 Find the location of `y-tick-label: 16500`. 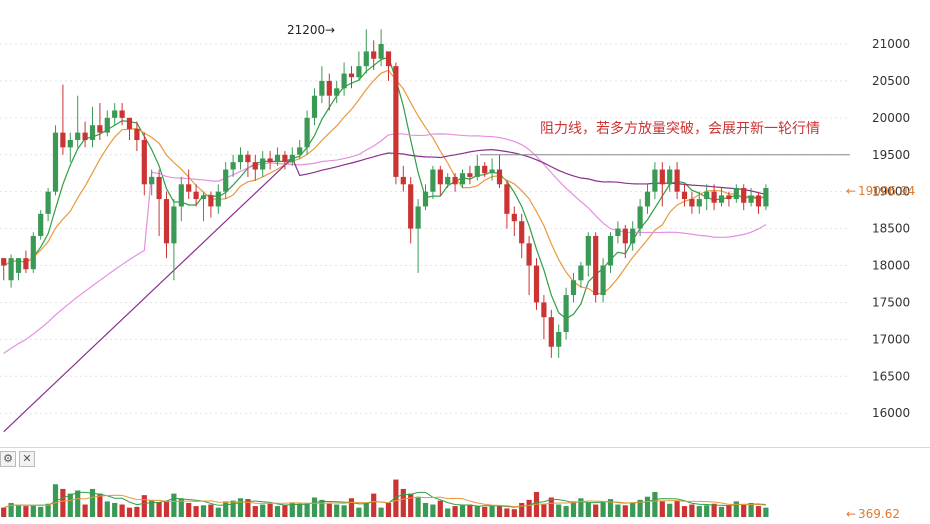

y-tick-label: 16500 is located at coordinates (891, 376).